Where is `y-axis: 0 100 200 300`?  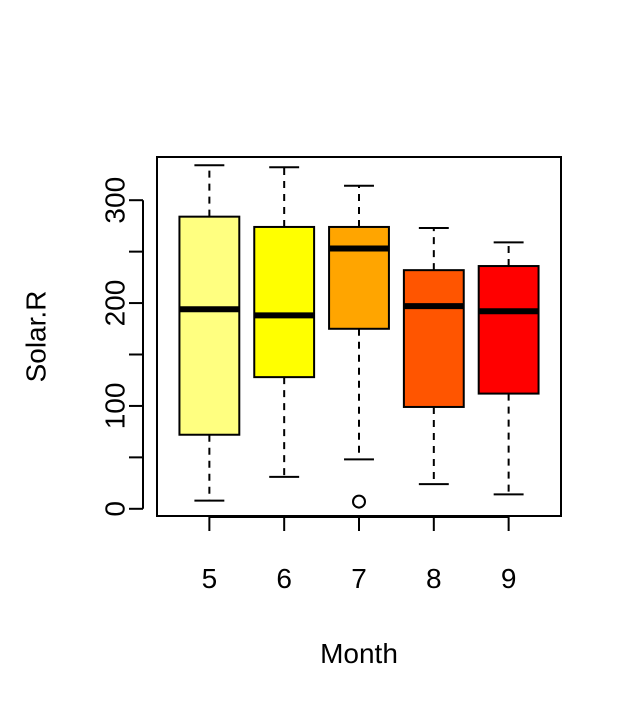 y-axis: 0 100 200 300 is located at coordinates (122, 347).